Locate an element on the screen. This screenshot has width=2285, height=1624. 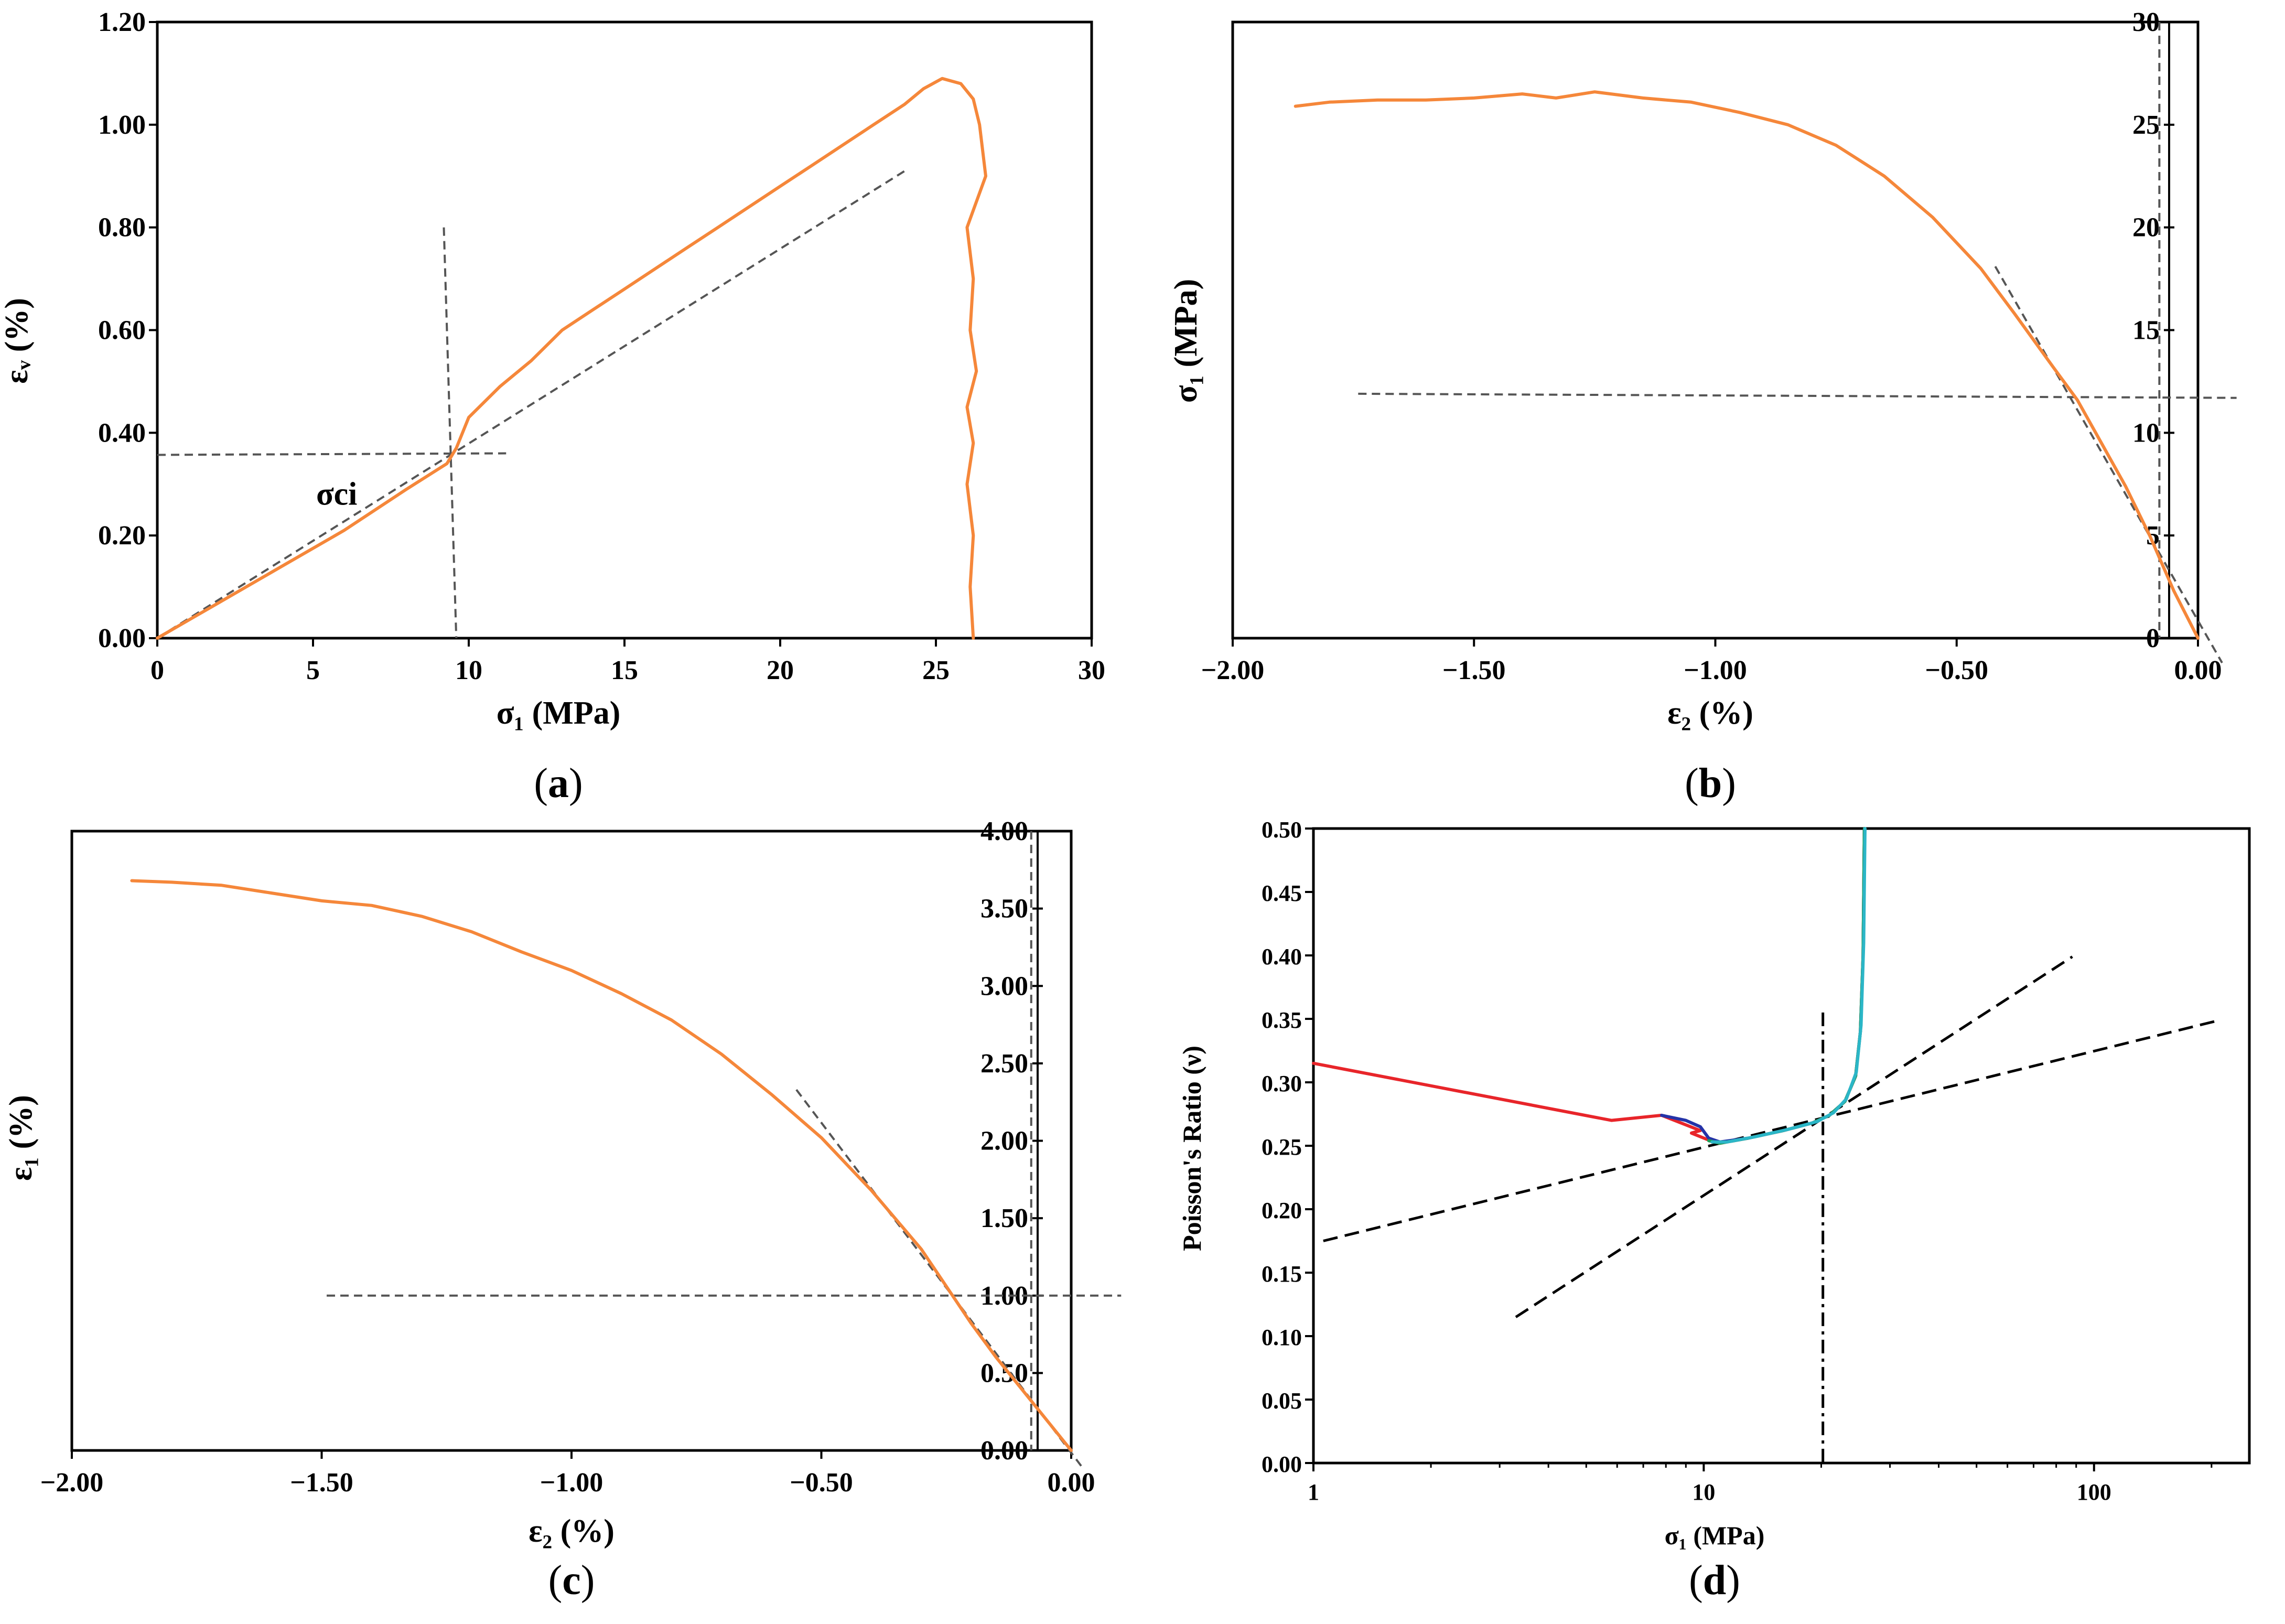
x-tick-label: 1 is located at coordinates (1314, 1492).